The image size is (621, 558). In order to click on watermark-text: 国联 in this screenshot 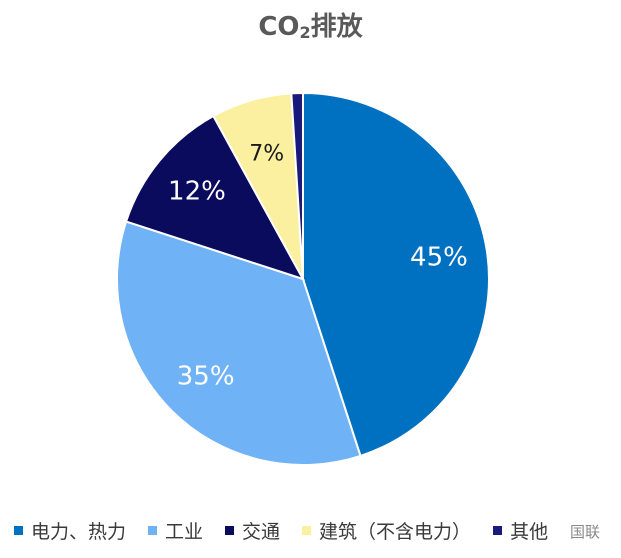, I will do `click(584, 531)`.